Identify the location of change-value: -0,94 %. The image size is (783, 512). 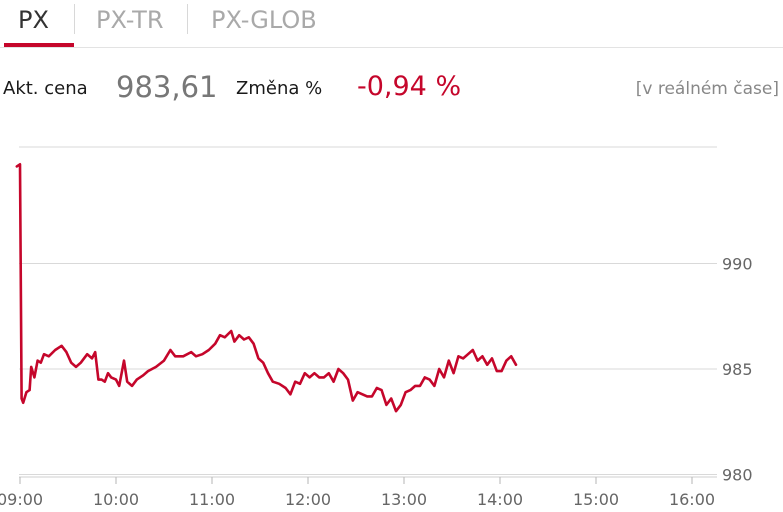
(409, 86).